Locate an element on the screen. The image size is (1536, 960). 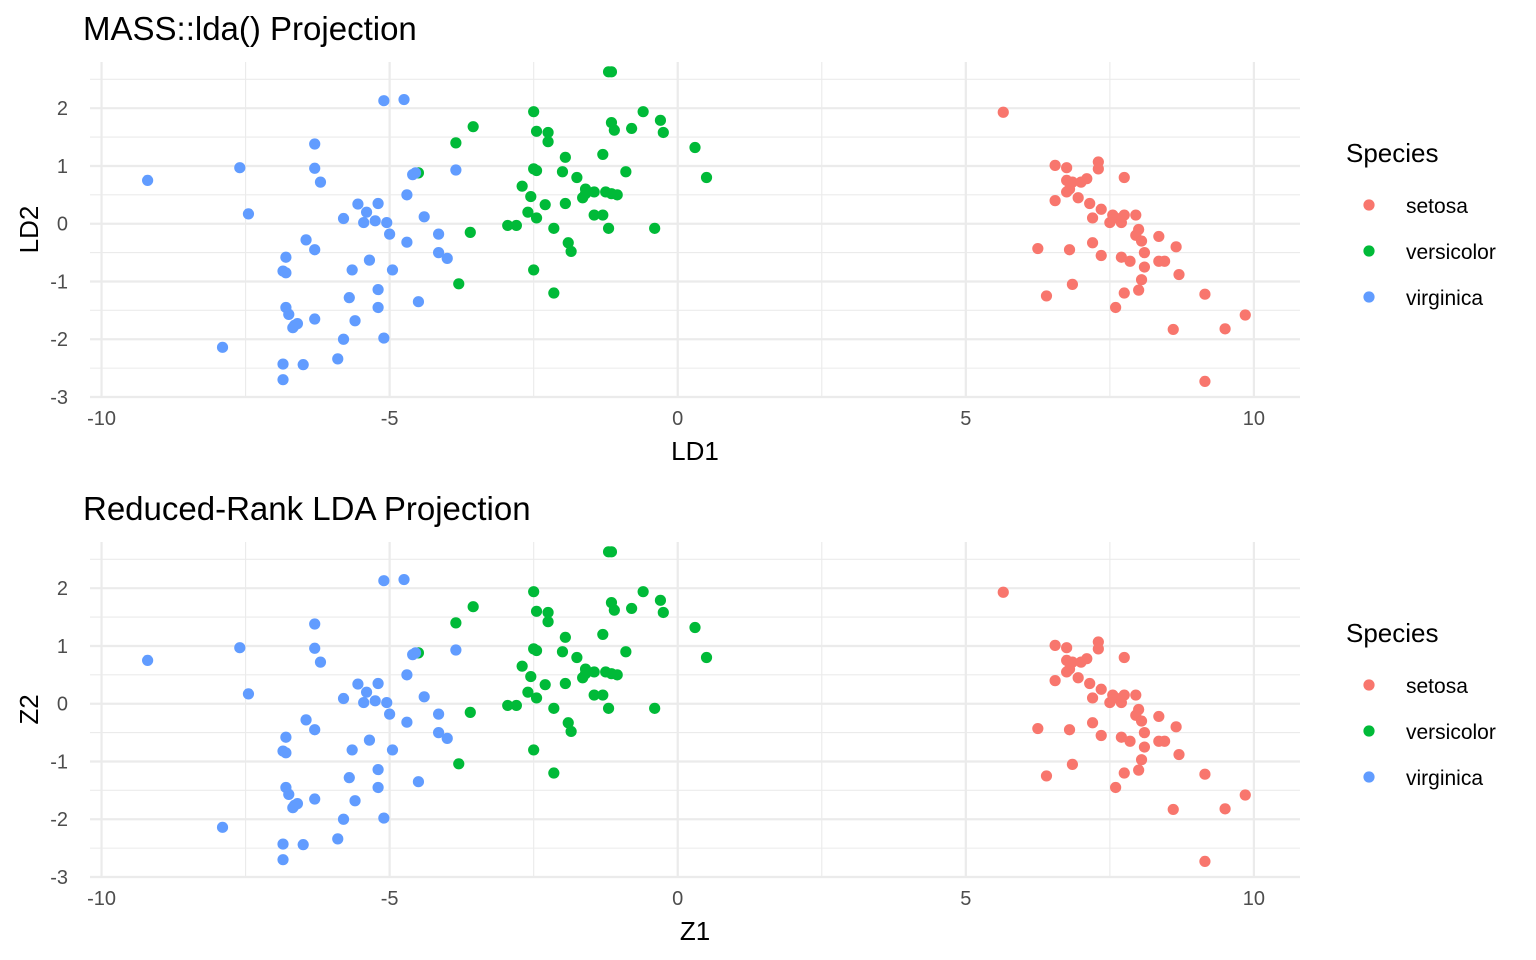
y-tick-label: 0 is located at coordinates (62, 705).